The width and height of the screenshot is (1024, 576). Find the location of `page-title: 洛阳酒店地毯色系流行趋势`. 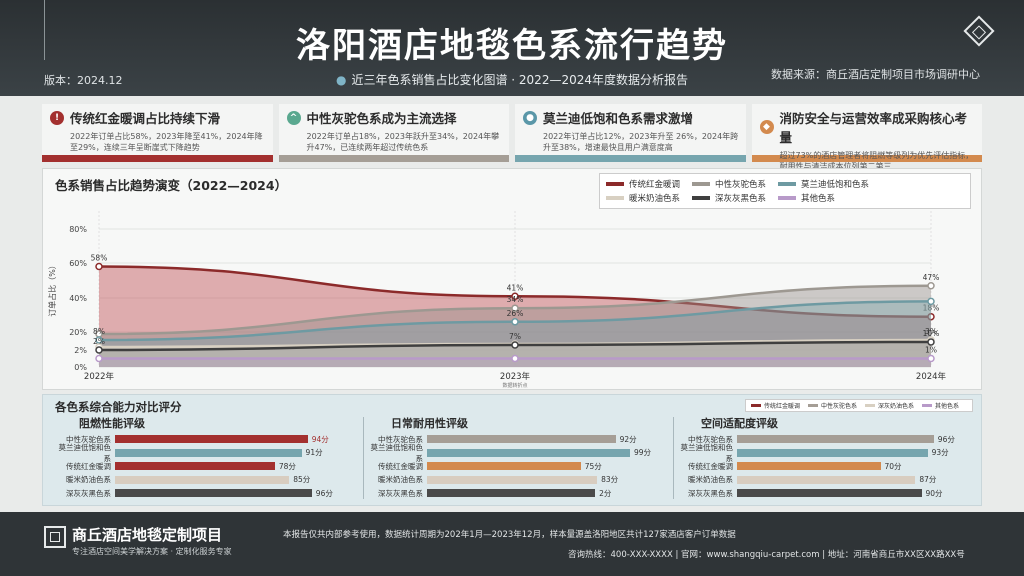

page-title: 洛阳酒店地毯色系流行趋势 is located at coordinates (512, 46).